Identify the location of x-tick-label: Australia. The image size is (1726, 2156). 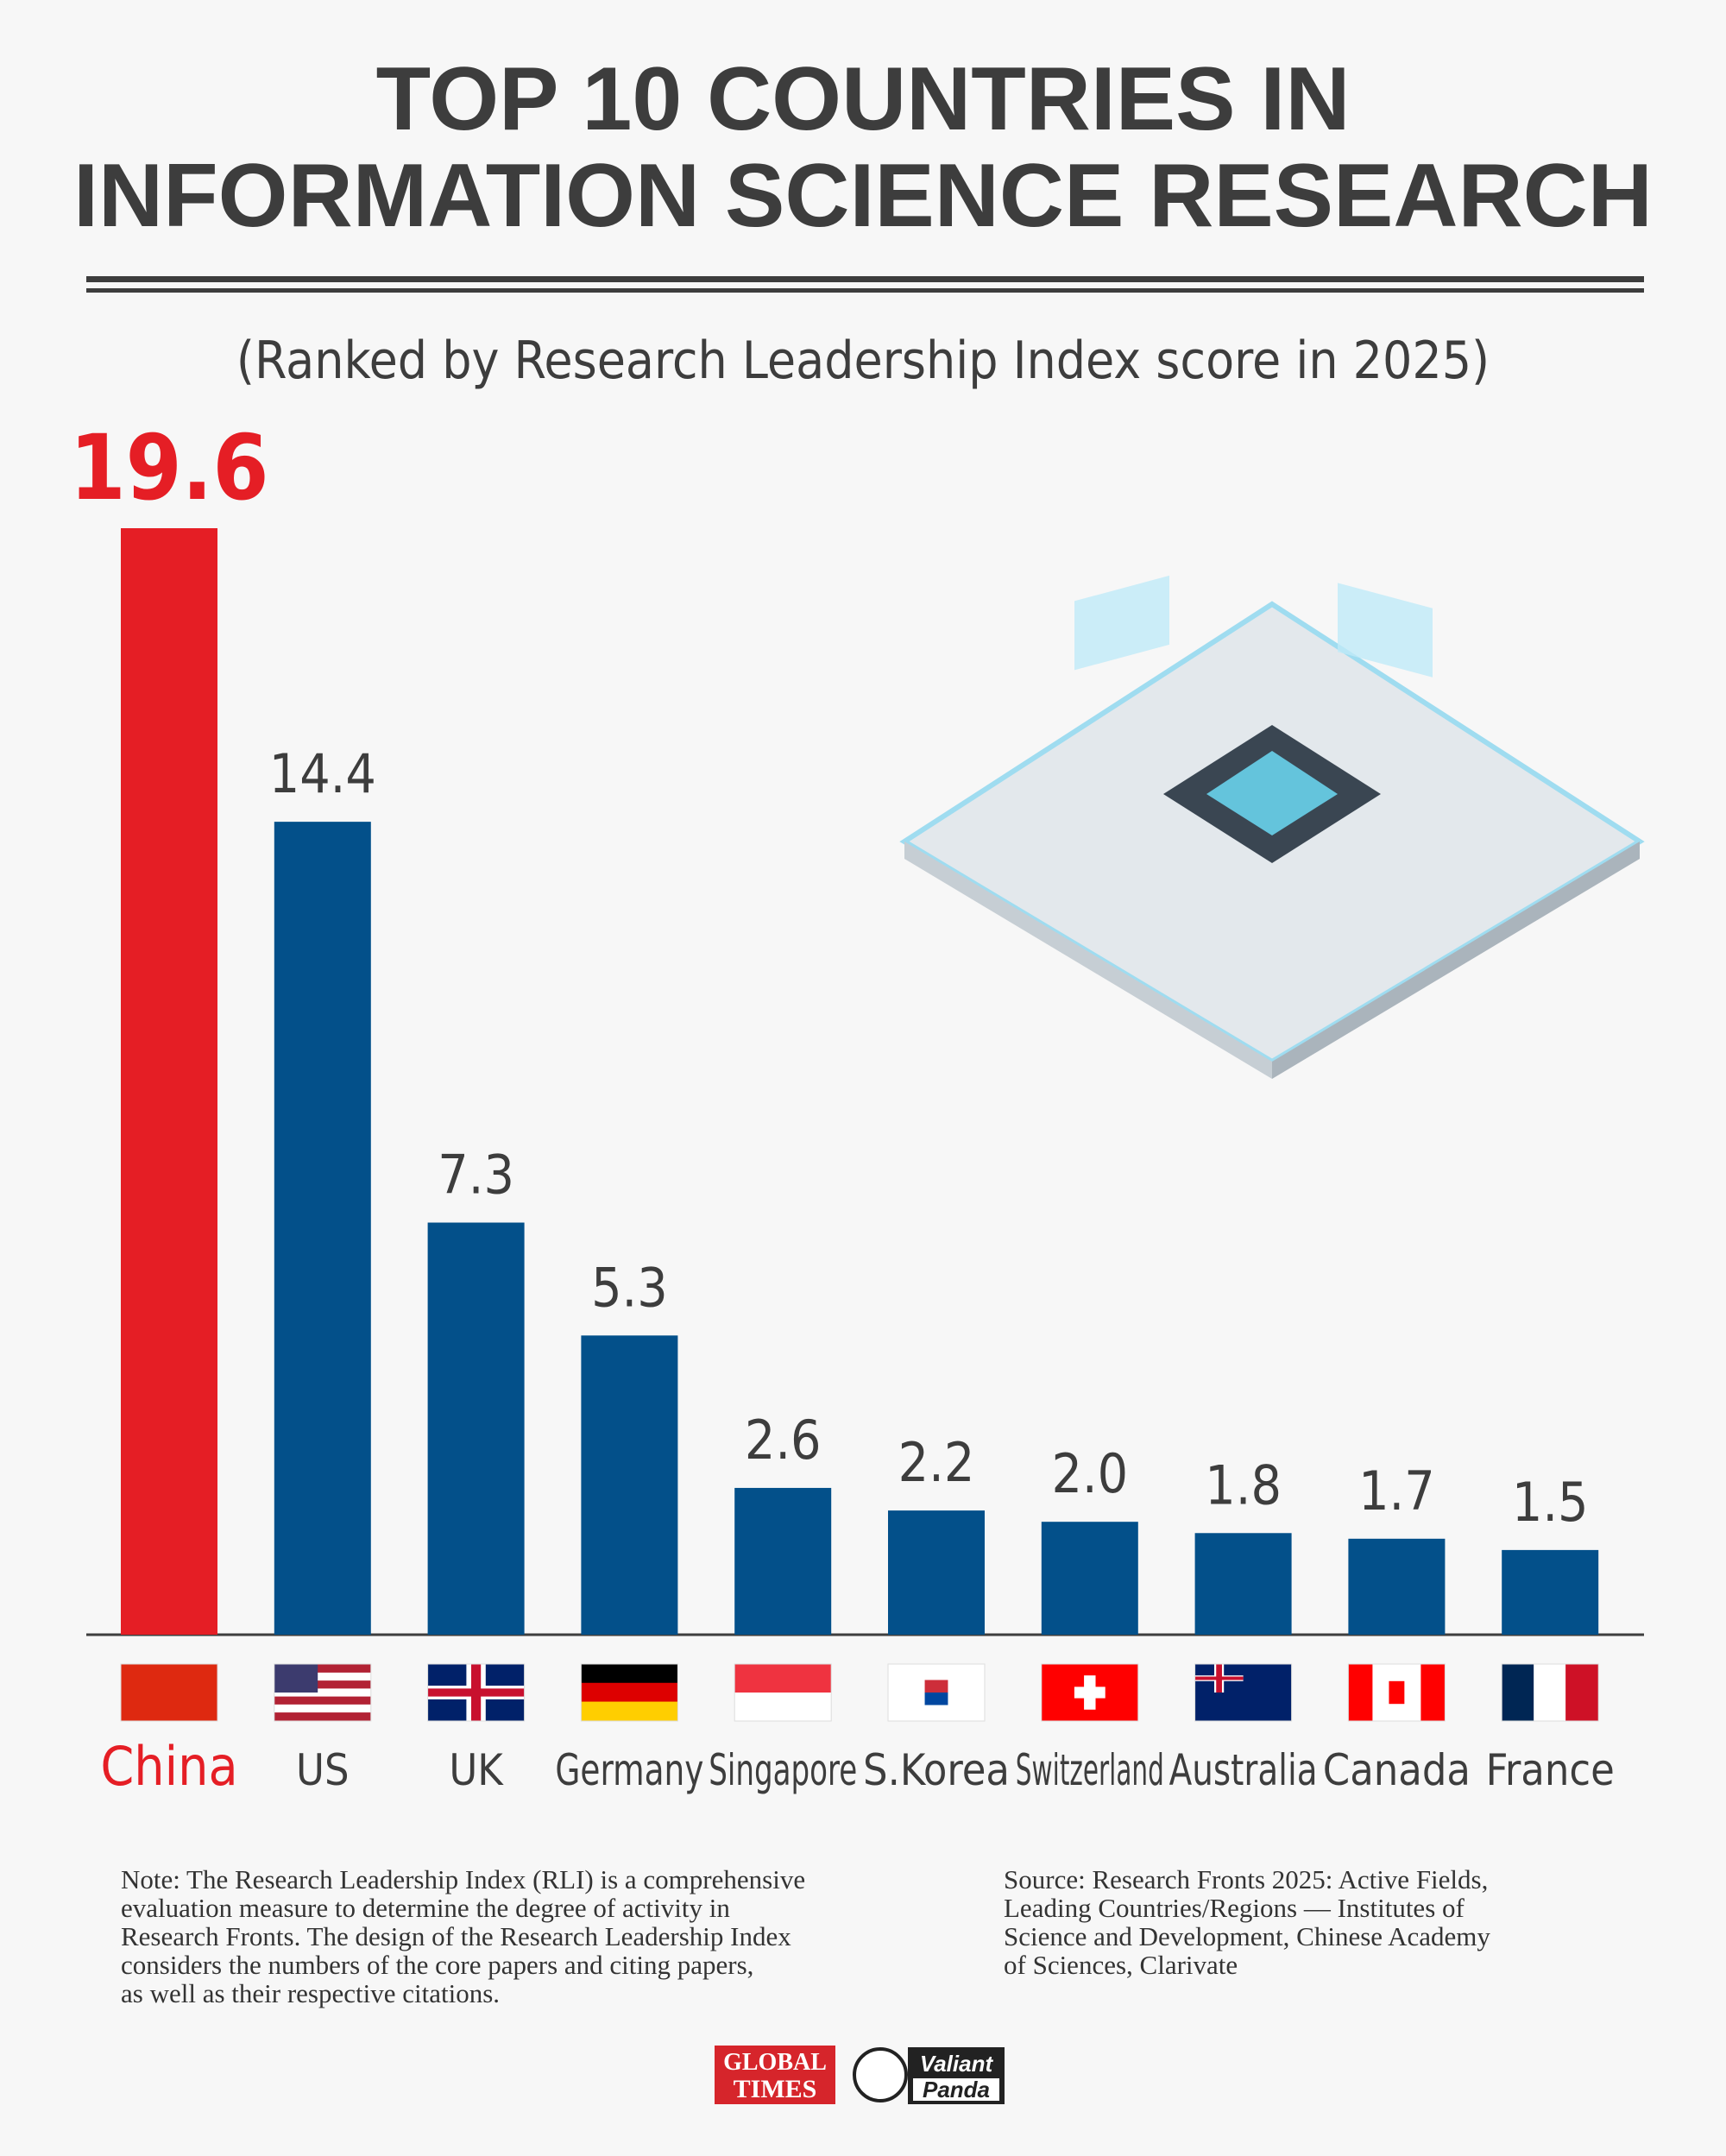
(1243, 1770).